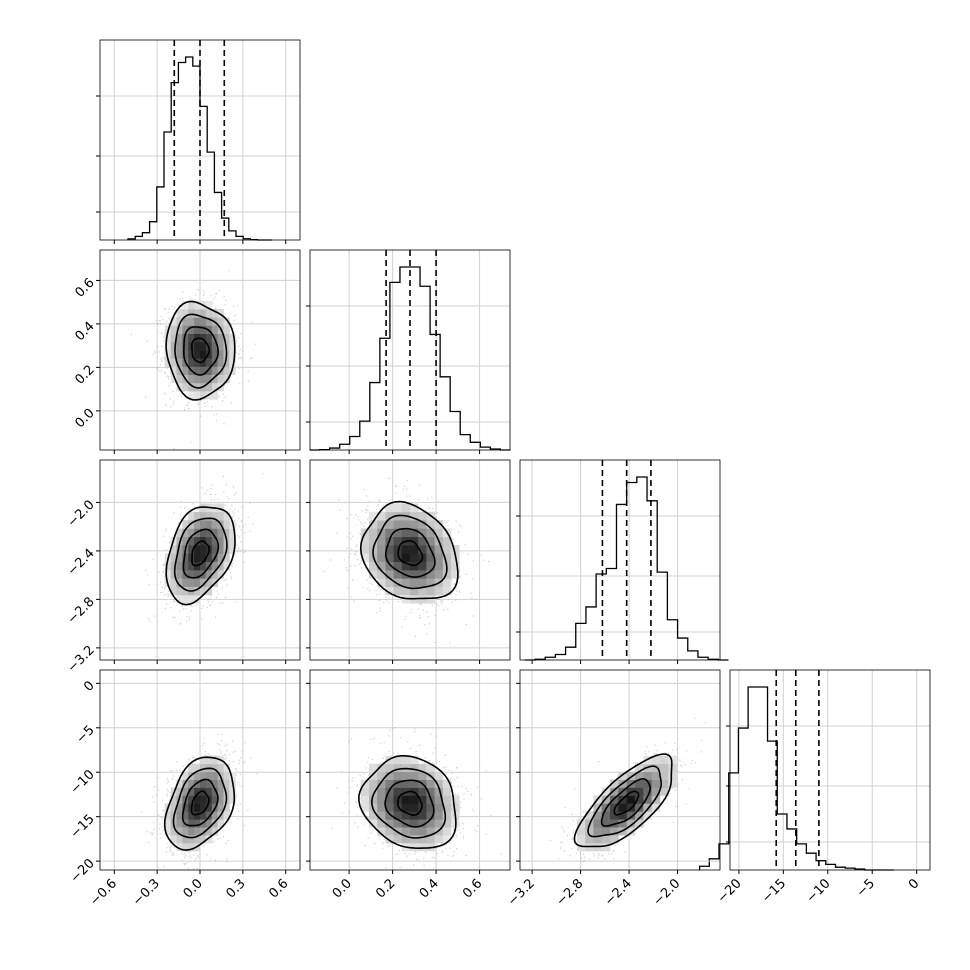 The image size is (970, 970). I want to click on panel-content, so click(200, 770).